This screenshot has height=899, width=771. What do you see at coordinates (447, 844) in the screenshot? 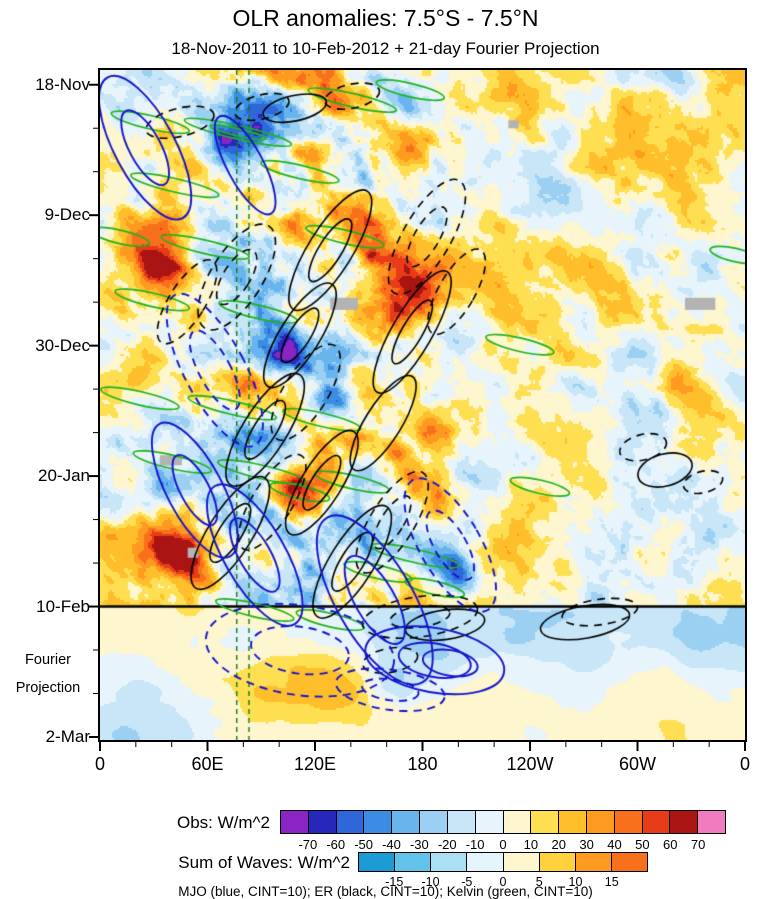
I see `colorbar-tick-label: -20` at bounding box center [447, 844].